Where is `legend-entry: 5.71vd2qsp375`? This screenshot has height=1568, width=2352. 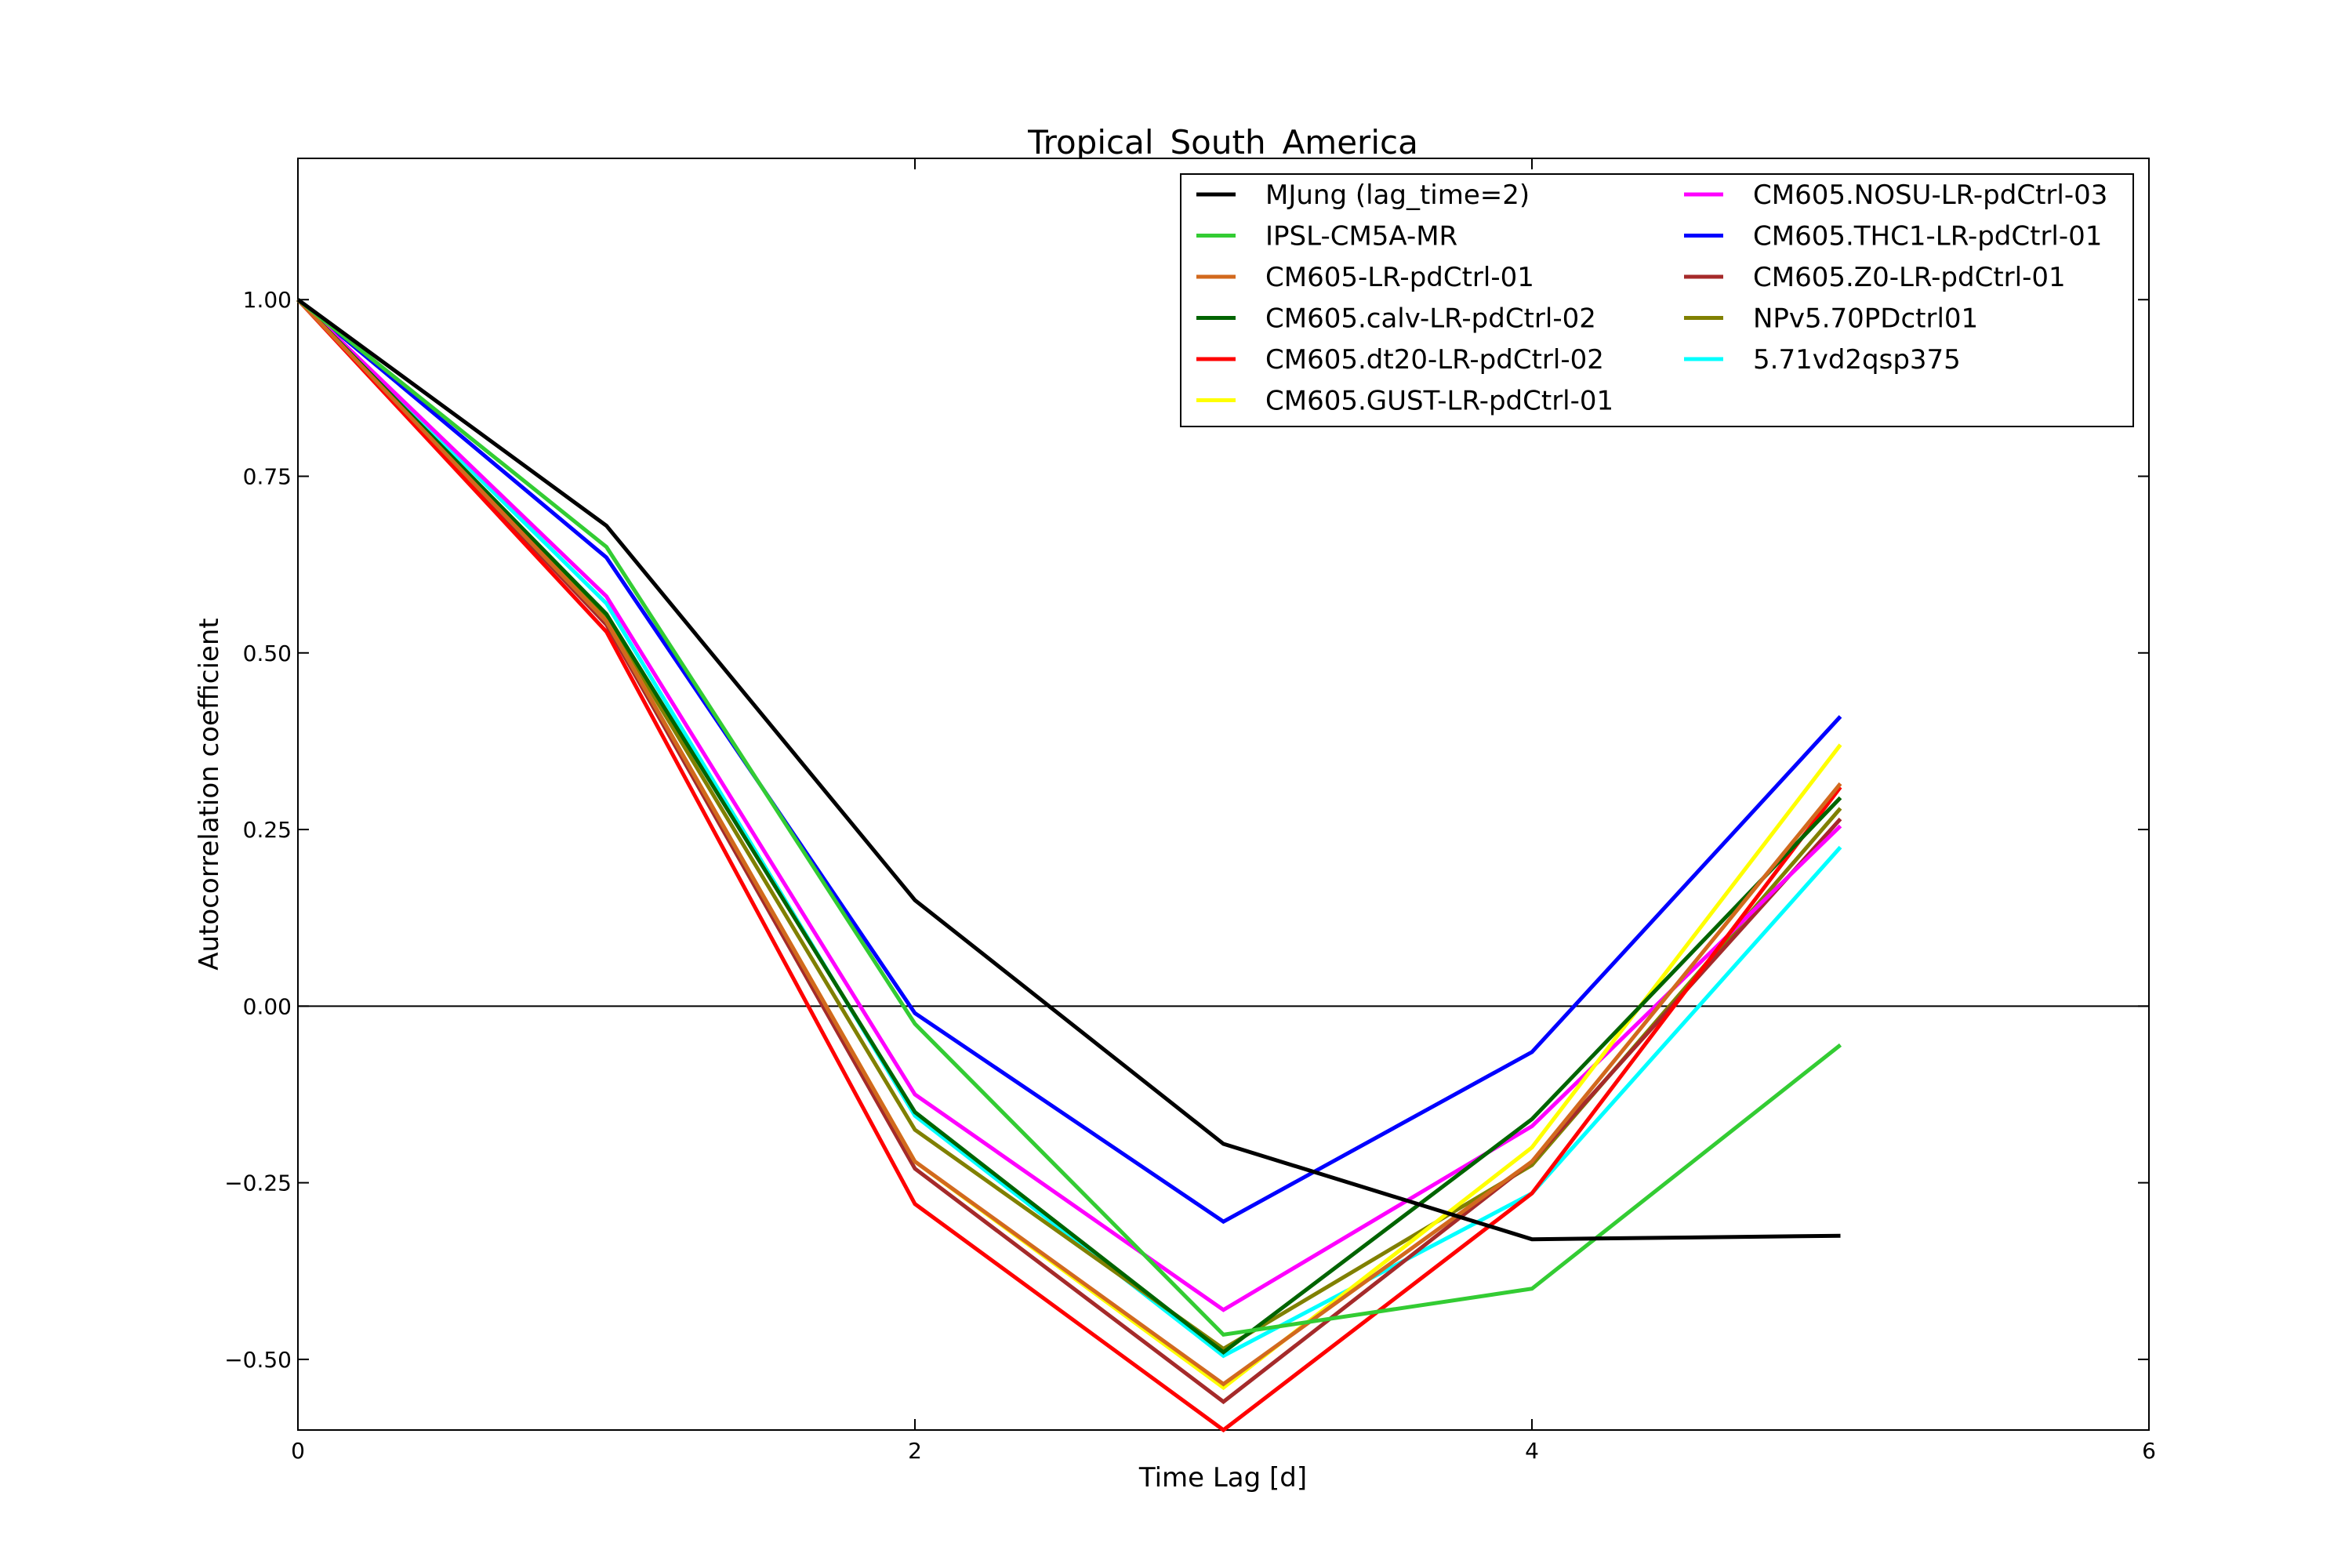
legend-entry: 5.71vd2qsp375 is located at coordinates (1822, 360).